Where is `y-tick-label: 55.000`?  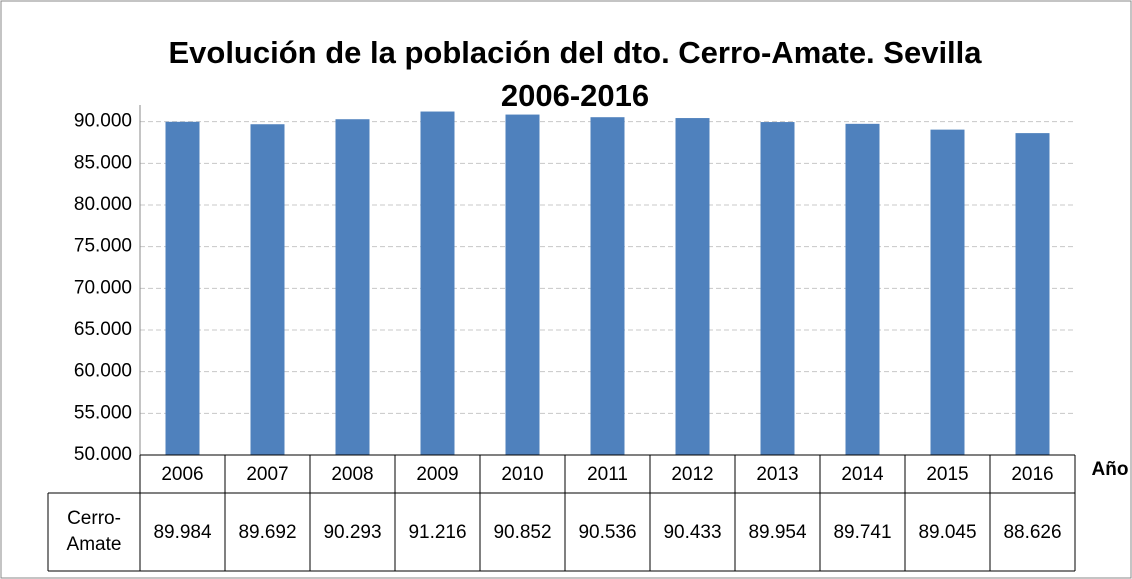 y-tick-label: 55.000 is located at coordinates (103, 412).